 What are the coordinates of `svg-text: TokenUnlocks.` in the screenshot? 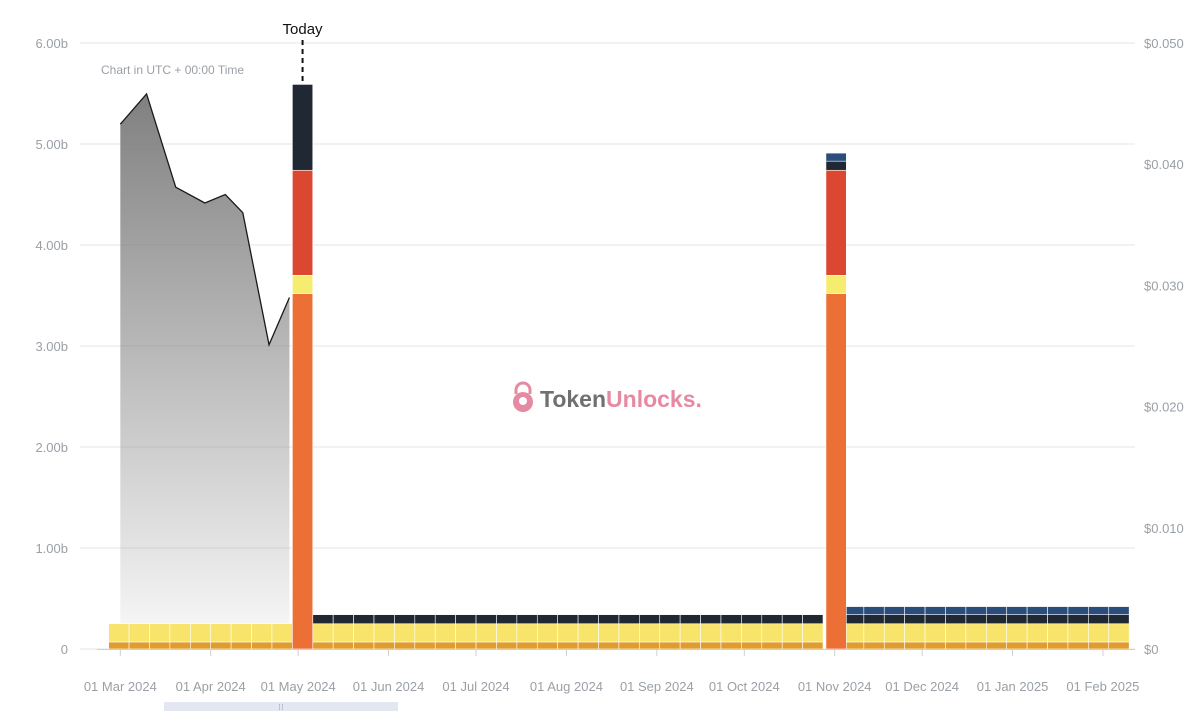 It's located at (621, 399).